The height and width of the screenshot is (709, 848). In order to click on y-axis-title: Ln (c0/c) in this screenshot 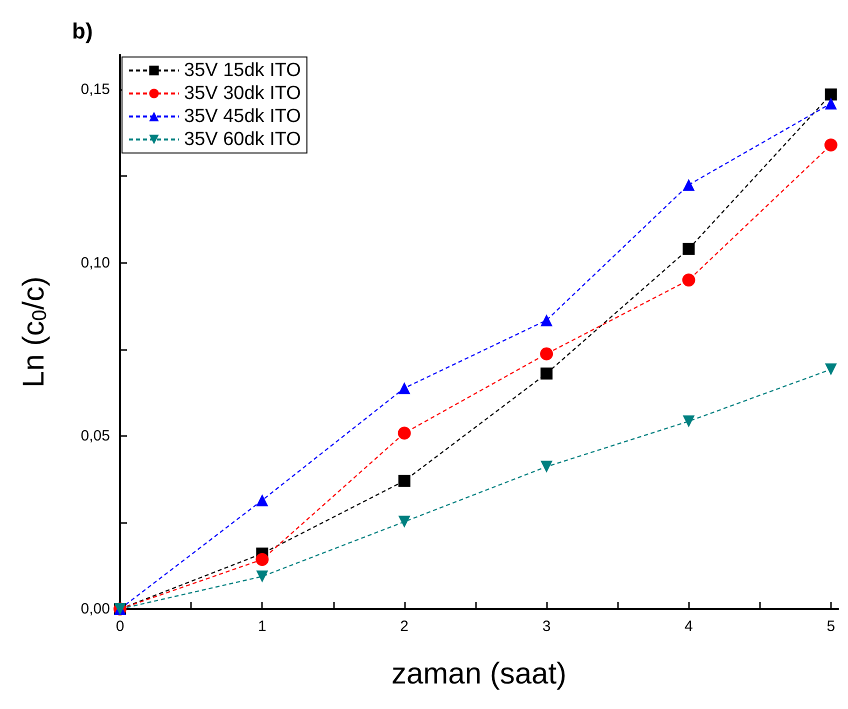, I will do `click(34, 332)`.